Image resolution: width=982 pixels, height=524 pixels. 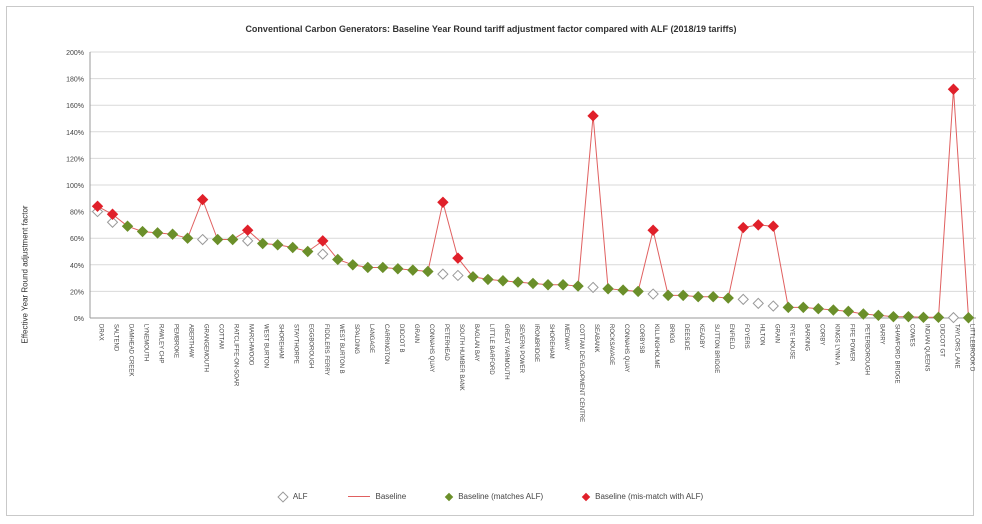 I want to click on x-tick-label: HILTON, so click(x=761, y=334).